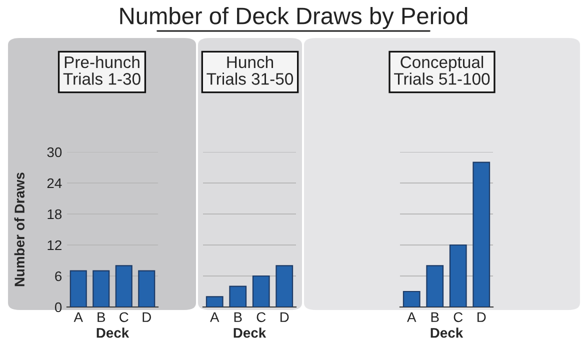 The height and width of the screenshot is (349, 587). Describe the element at coordinates (250, 62) in the screenshot. I see `chart-title: Hunch` at that location.